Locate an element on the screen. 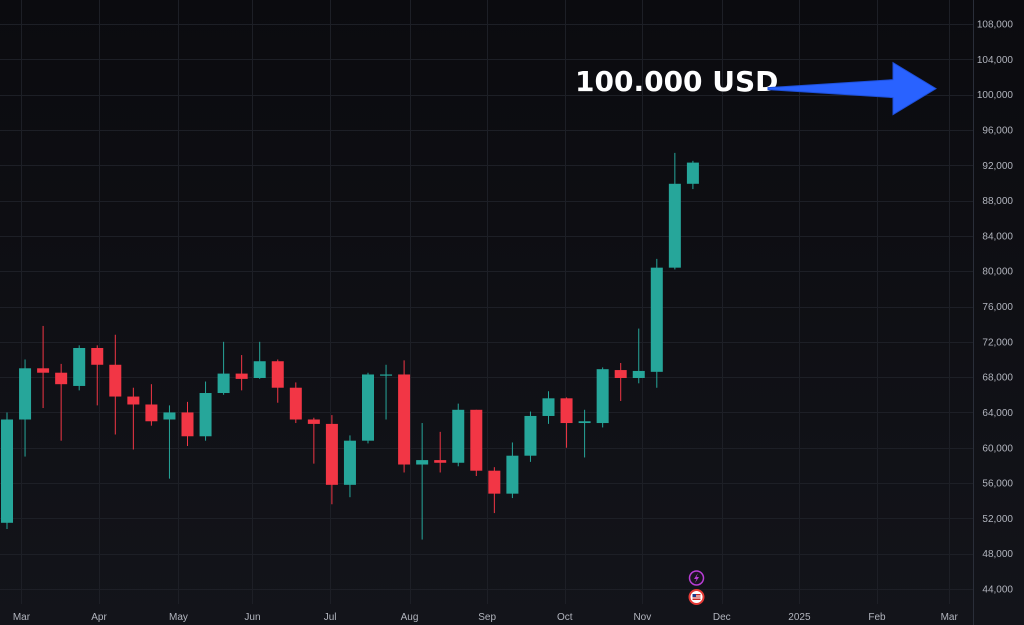  event-badges is located at coordinates (696, 587).